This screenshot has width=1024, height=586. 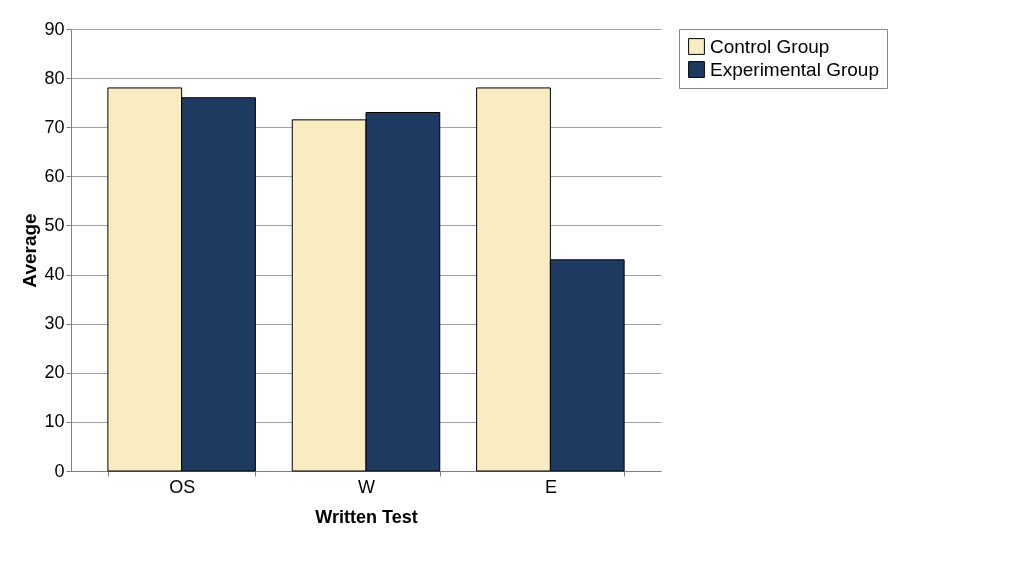 I want to click on legend-label: Experimental Group, so click(x=794, y=69).